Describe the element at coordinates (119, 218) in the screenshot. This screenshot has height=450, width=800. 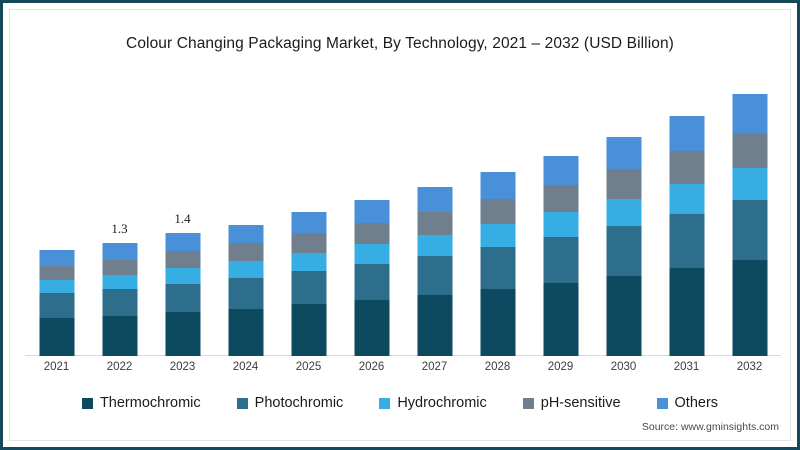
I see `bar-group-2022: 1.3` at that location.